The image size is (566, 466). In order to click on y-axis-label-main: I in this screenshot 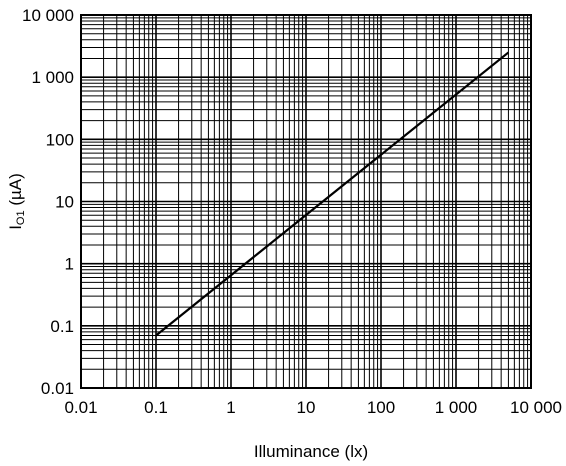, I will do `click(15, 227)`.